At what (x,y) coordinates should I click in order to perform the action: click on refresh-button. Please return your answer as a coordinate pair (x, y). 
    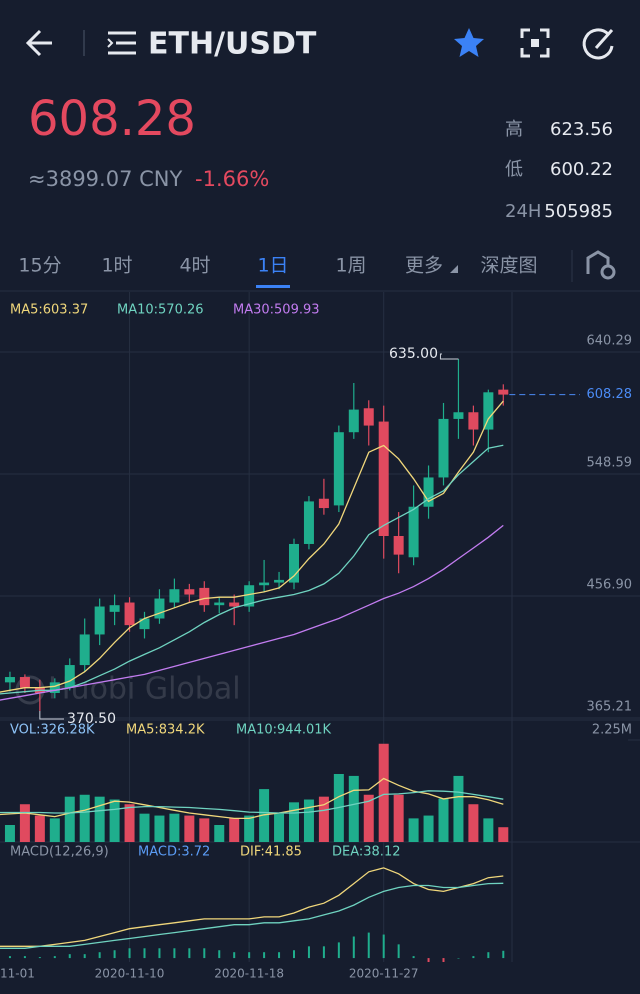
    Looking at the image, I should click on (598, 44).